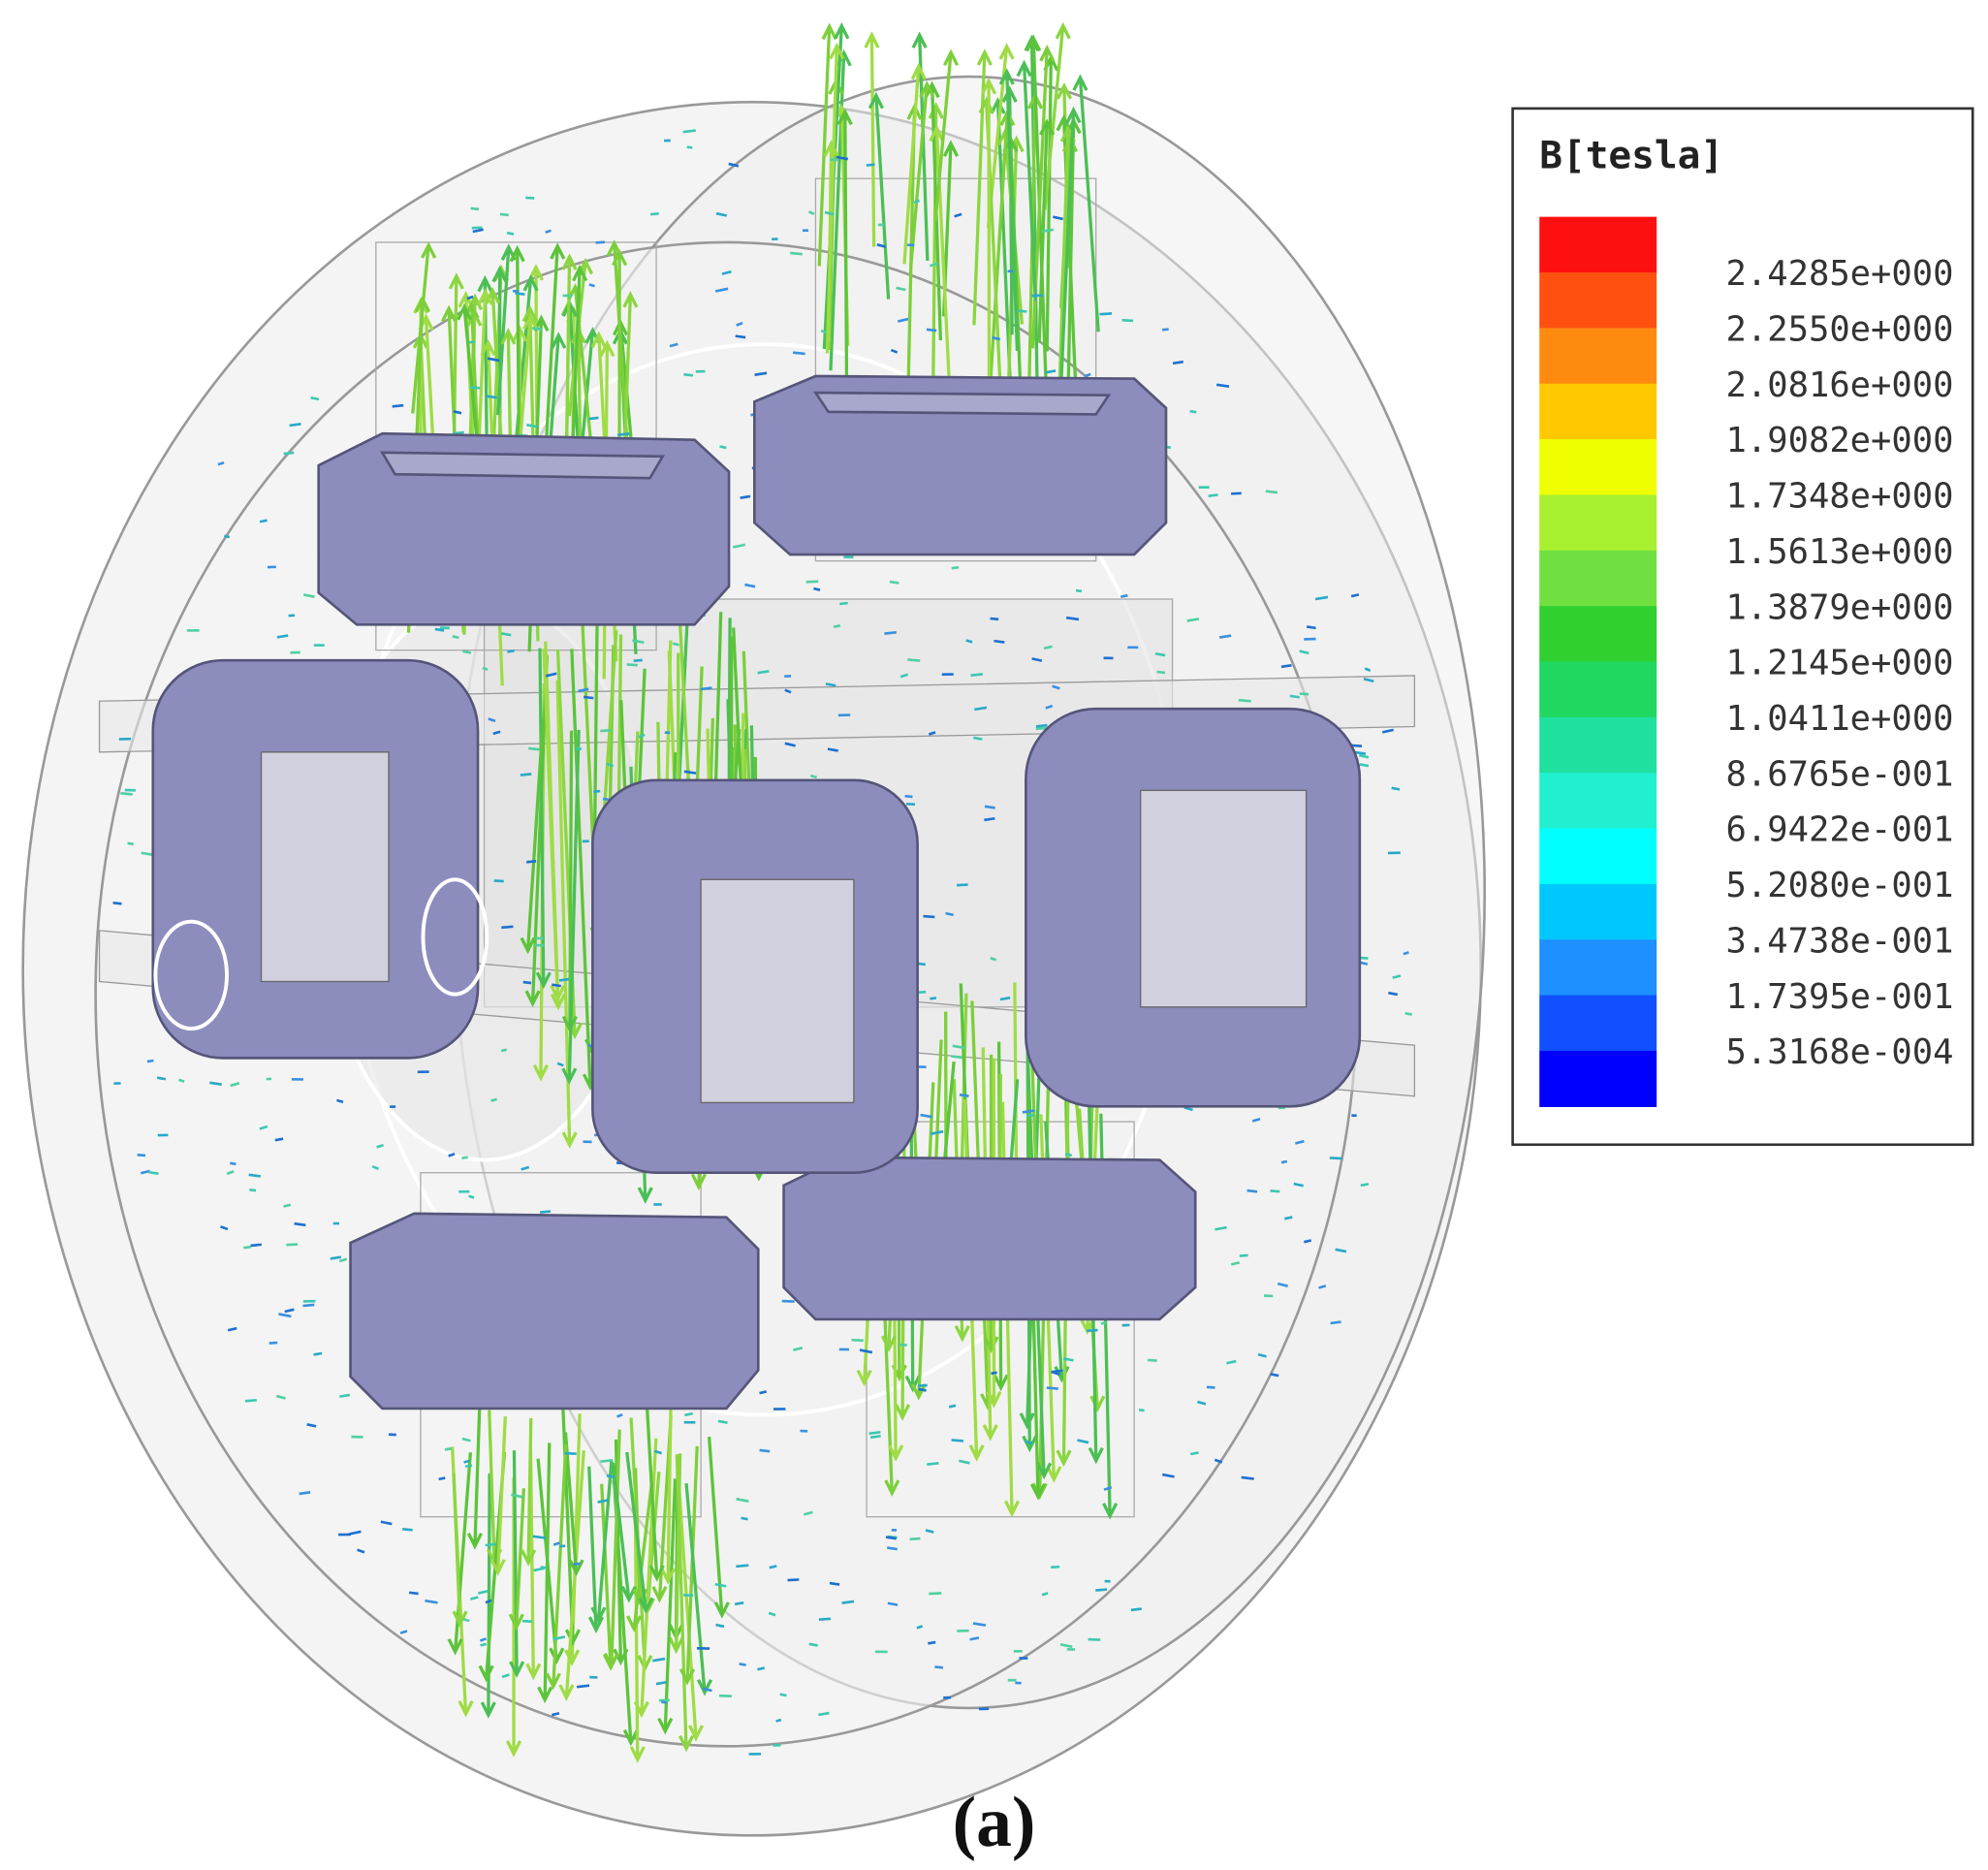  What do you see at coordinates (994, 1821) in the screenshot?
I see `caption: (a)` at bounding box center [994, 1821].